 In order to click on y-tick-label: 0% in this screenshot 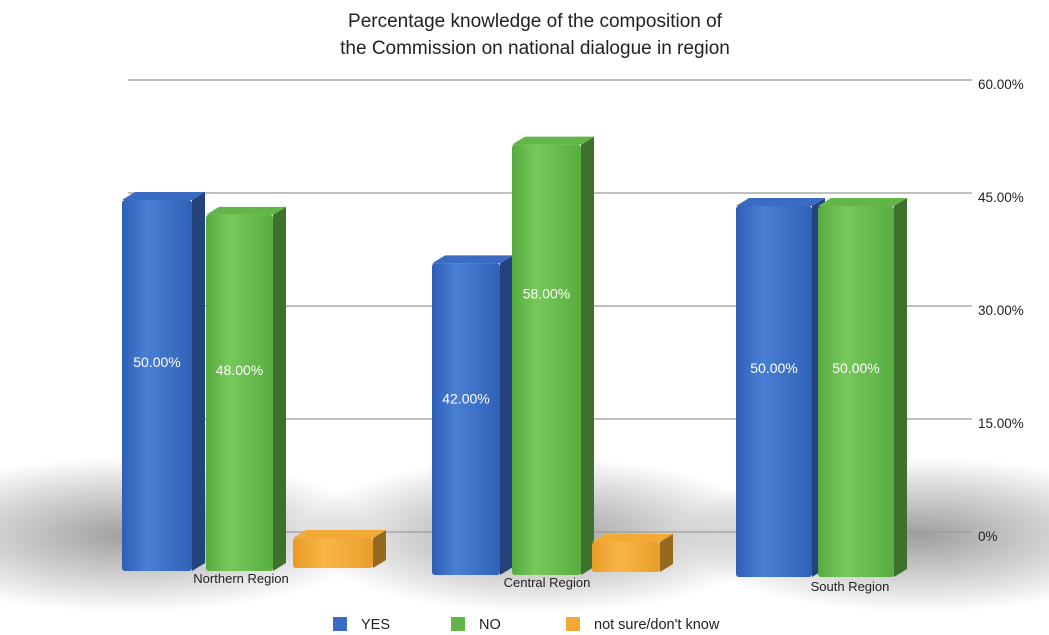, I will do `click(988, 536)`.